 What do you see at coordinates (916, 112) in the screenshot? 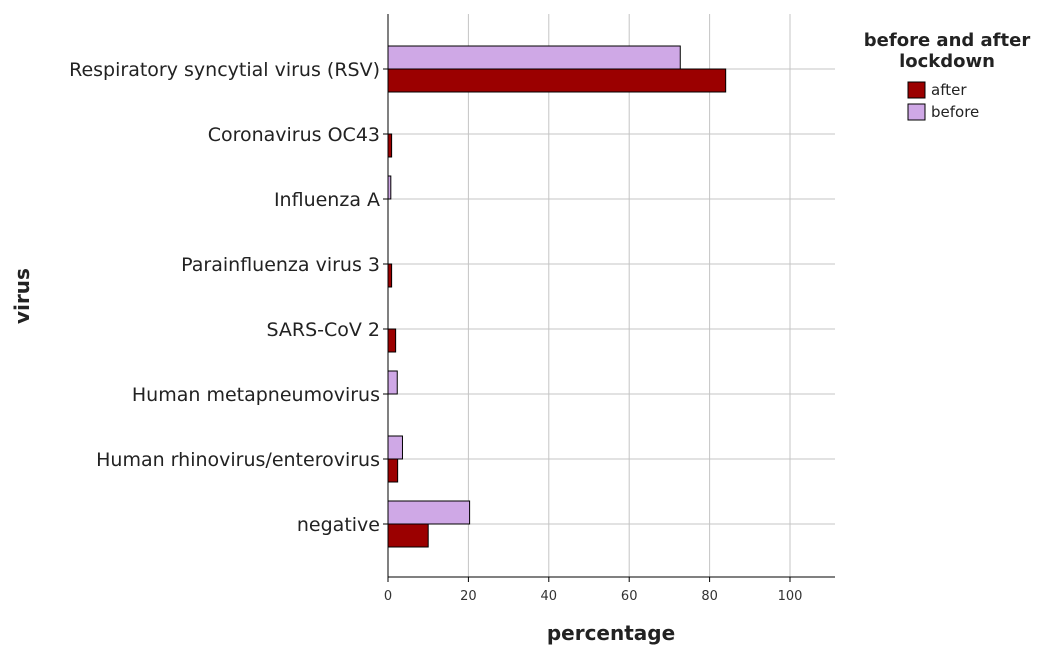
I see `legend-swatch-before` at bounding box center [916, 112].